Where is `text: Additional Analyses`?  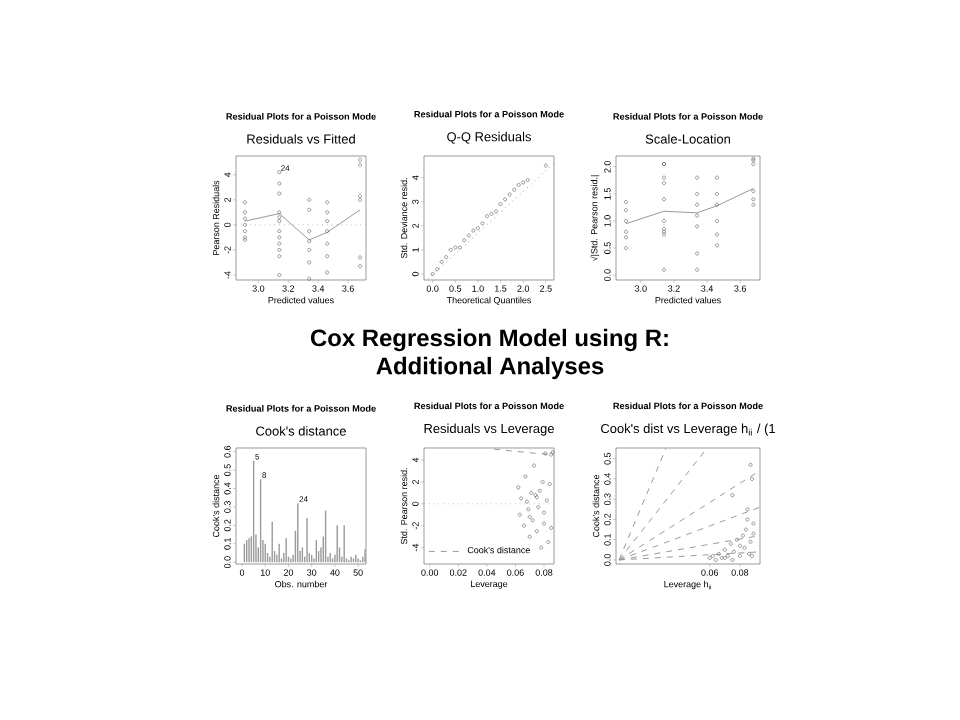
text: Additional Analyses is located at coordinates (490, 368).